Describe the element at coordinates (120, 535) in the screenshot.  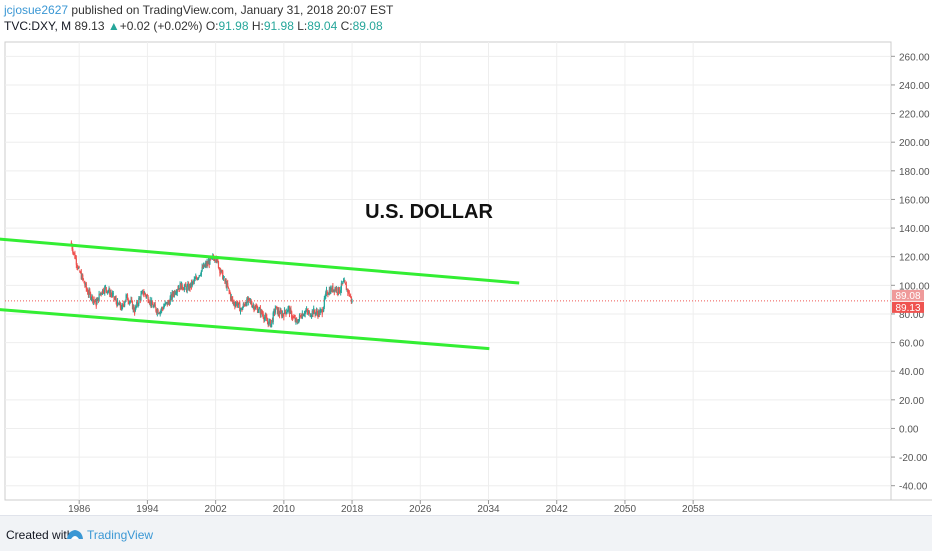
I see `tradingview-brand-link: TradingView` at that location.